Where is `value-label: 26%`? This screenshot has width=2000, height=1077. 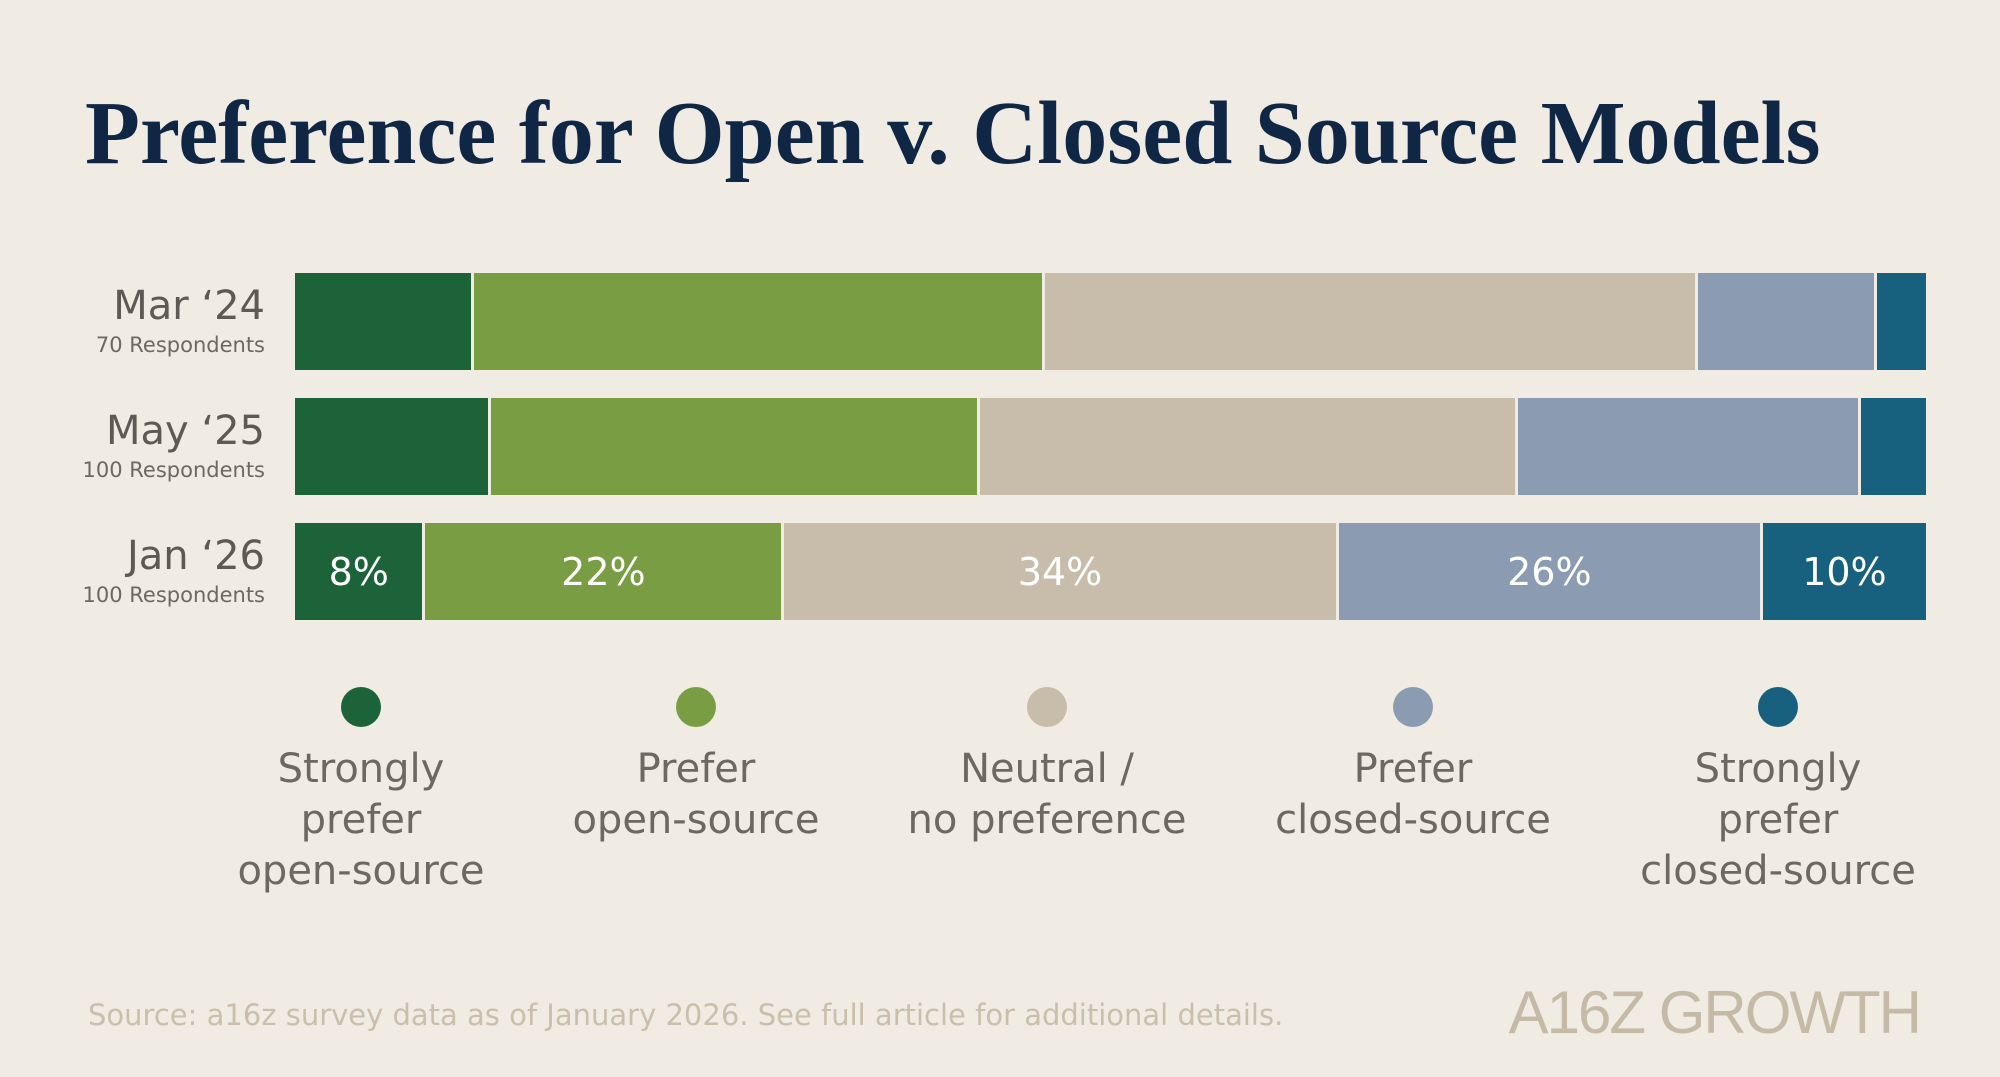 value-label: 26% is located at coordinates (1549, 571).